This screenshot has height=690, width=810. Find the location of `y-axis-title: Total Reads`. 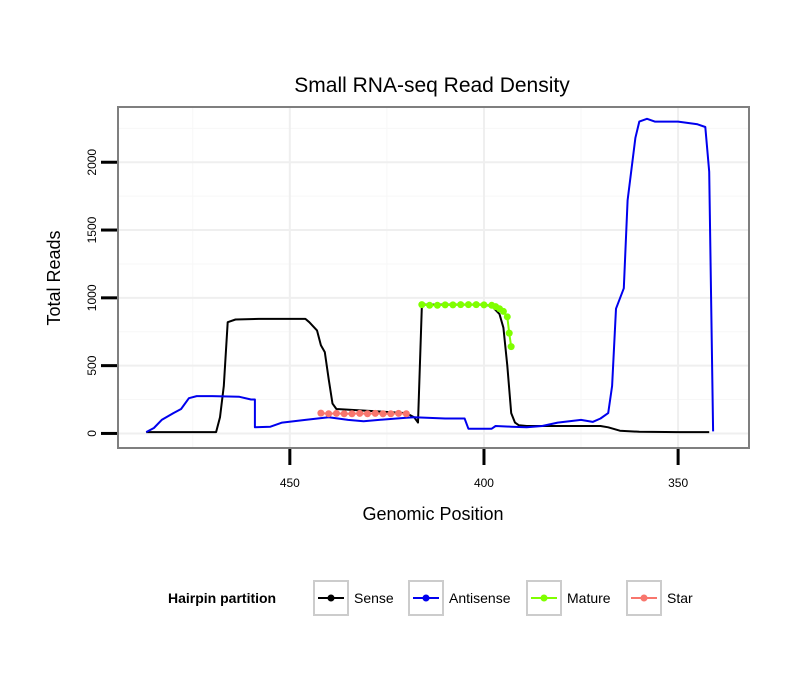

y-axis-title: Total Reads is located at coordinates (54, 277).